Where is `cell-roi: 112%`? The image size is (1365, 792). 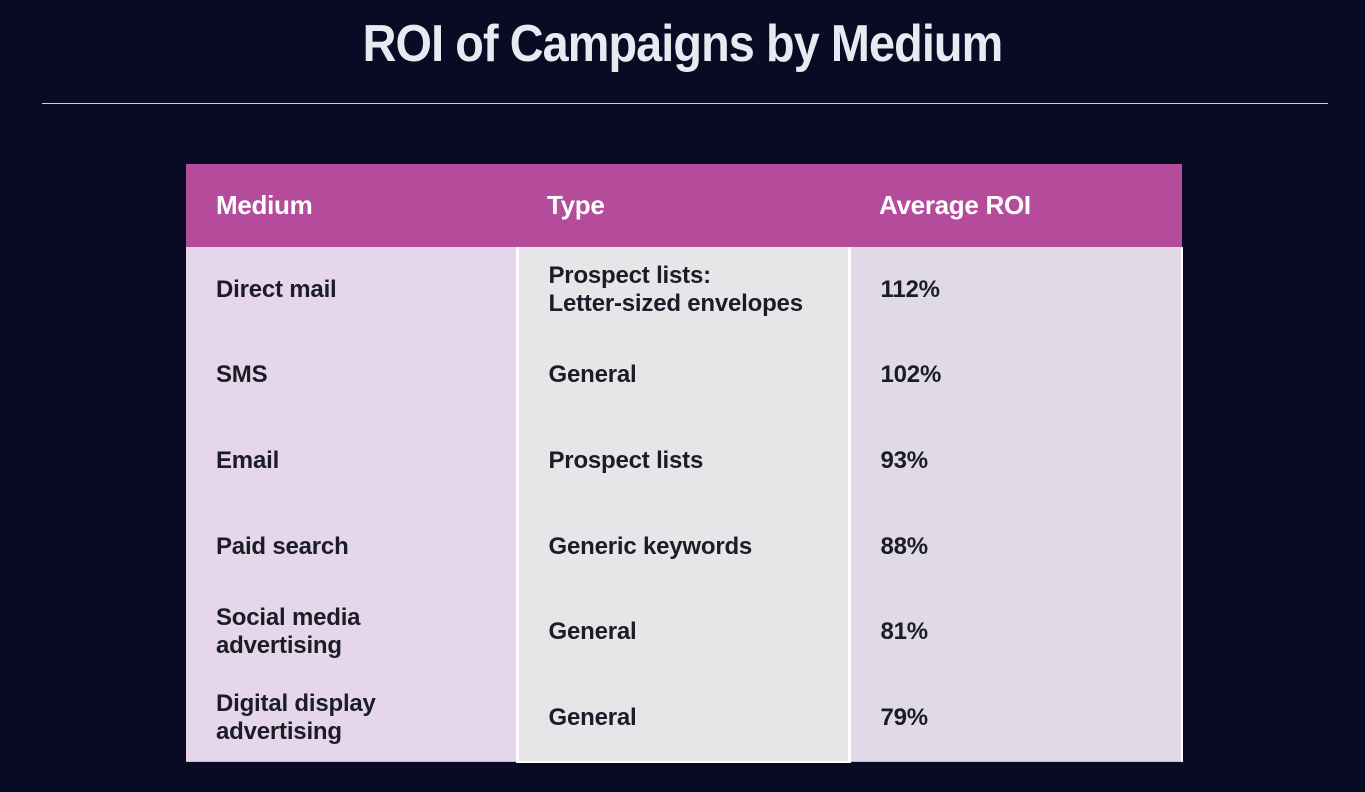 cell-roi: 112% is located at coordinates (1016, 290).